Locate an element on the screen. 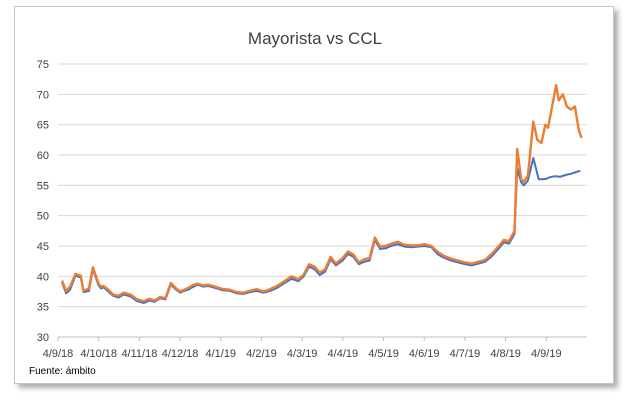  x-tick-label: 4/9/18 is located at coordinates (58, 354).